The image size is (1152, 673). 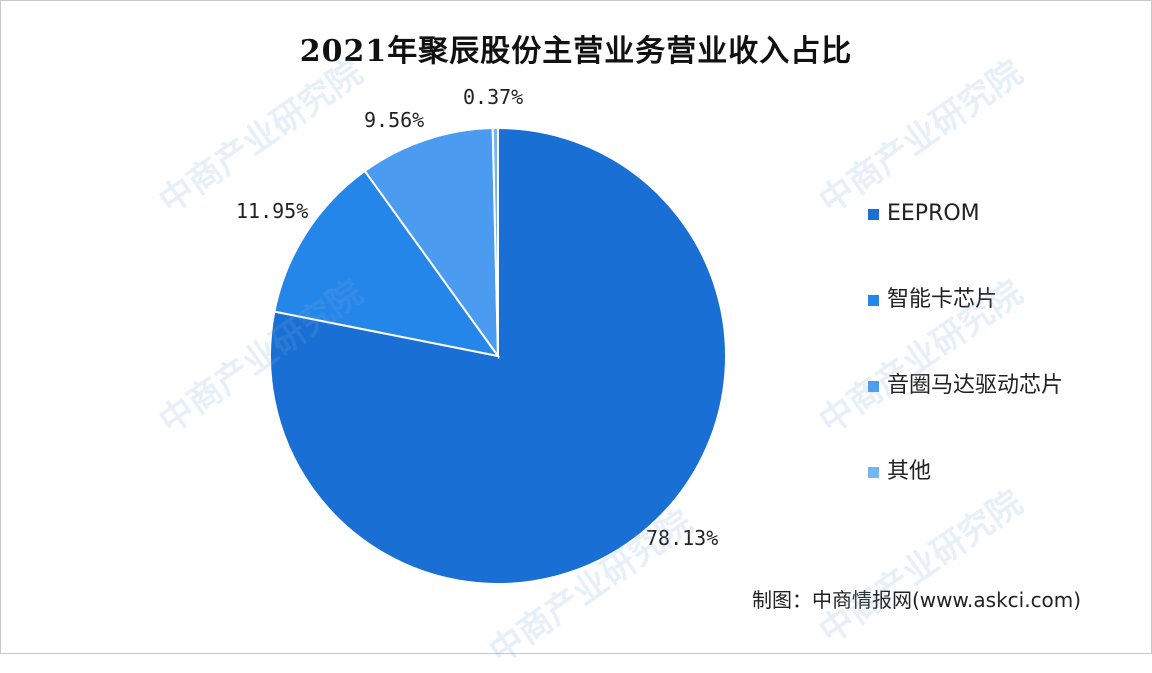 I want to click on legend: EEPROM 智能卡芯片 音圈马达驱动芯片 其他, so click(x=965, y=372).